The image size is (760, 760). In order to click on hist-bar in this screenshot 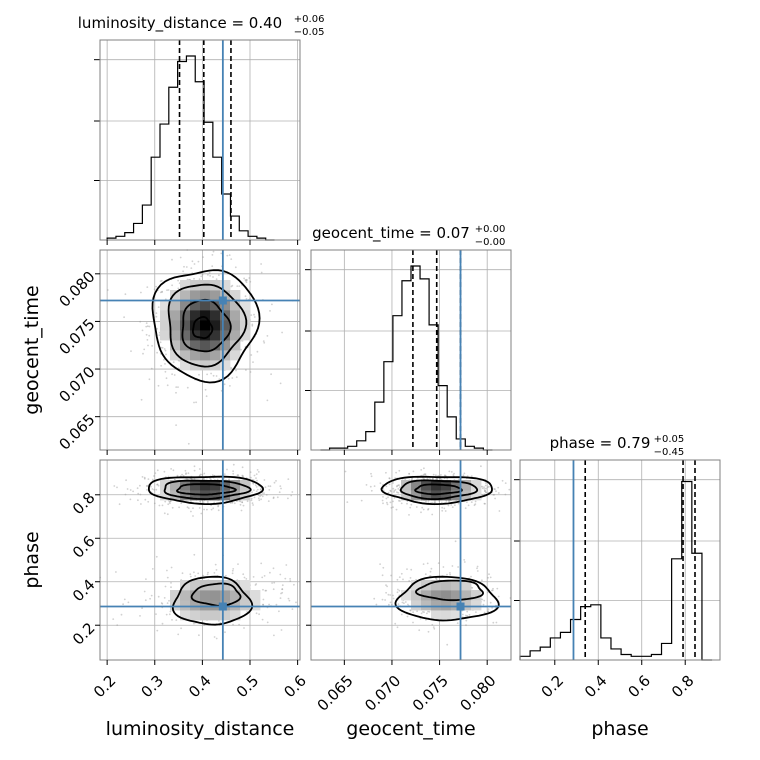, I will do `click(217, 198)`.